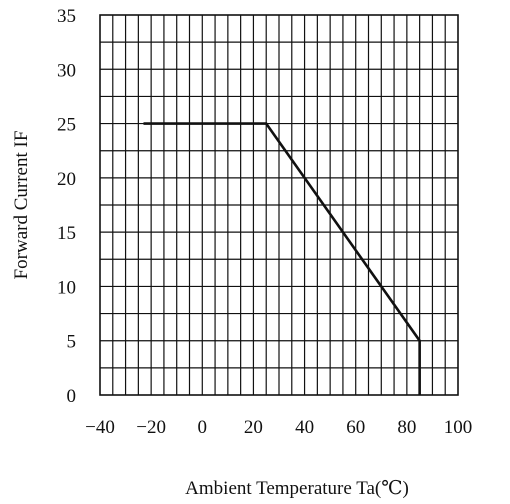  Describe the element at coordinates (253, 427) in the screenshot. I see `x-tick-label: 20` at that location.